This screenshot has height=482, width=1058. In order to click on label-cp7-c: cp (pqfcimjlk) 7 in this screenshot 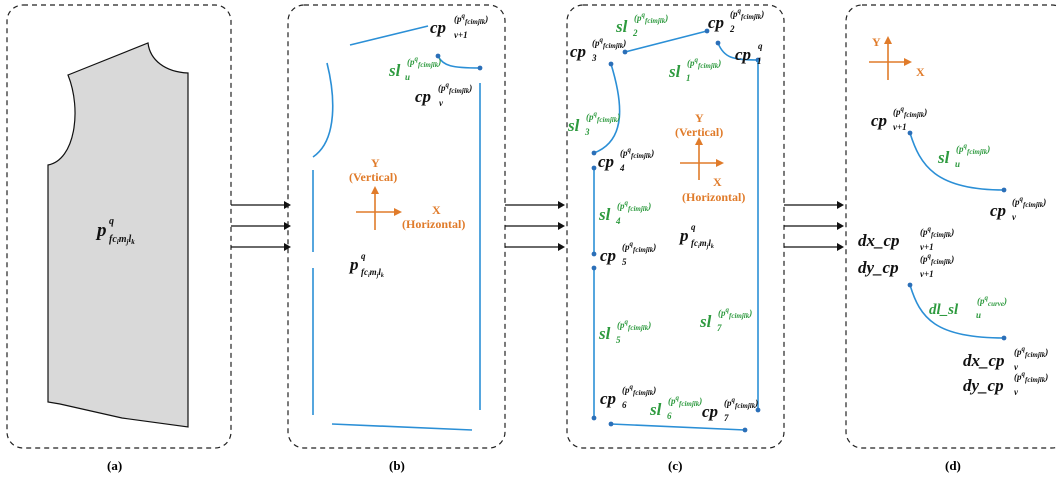, I will do `click(730, 409)`.